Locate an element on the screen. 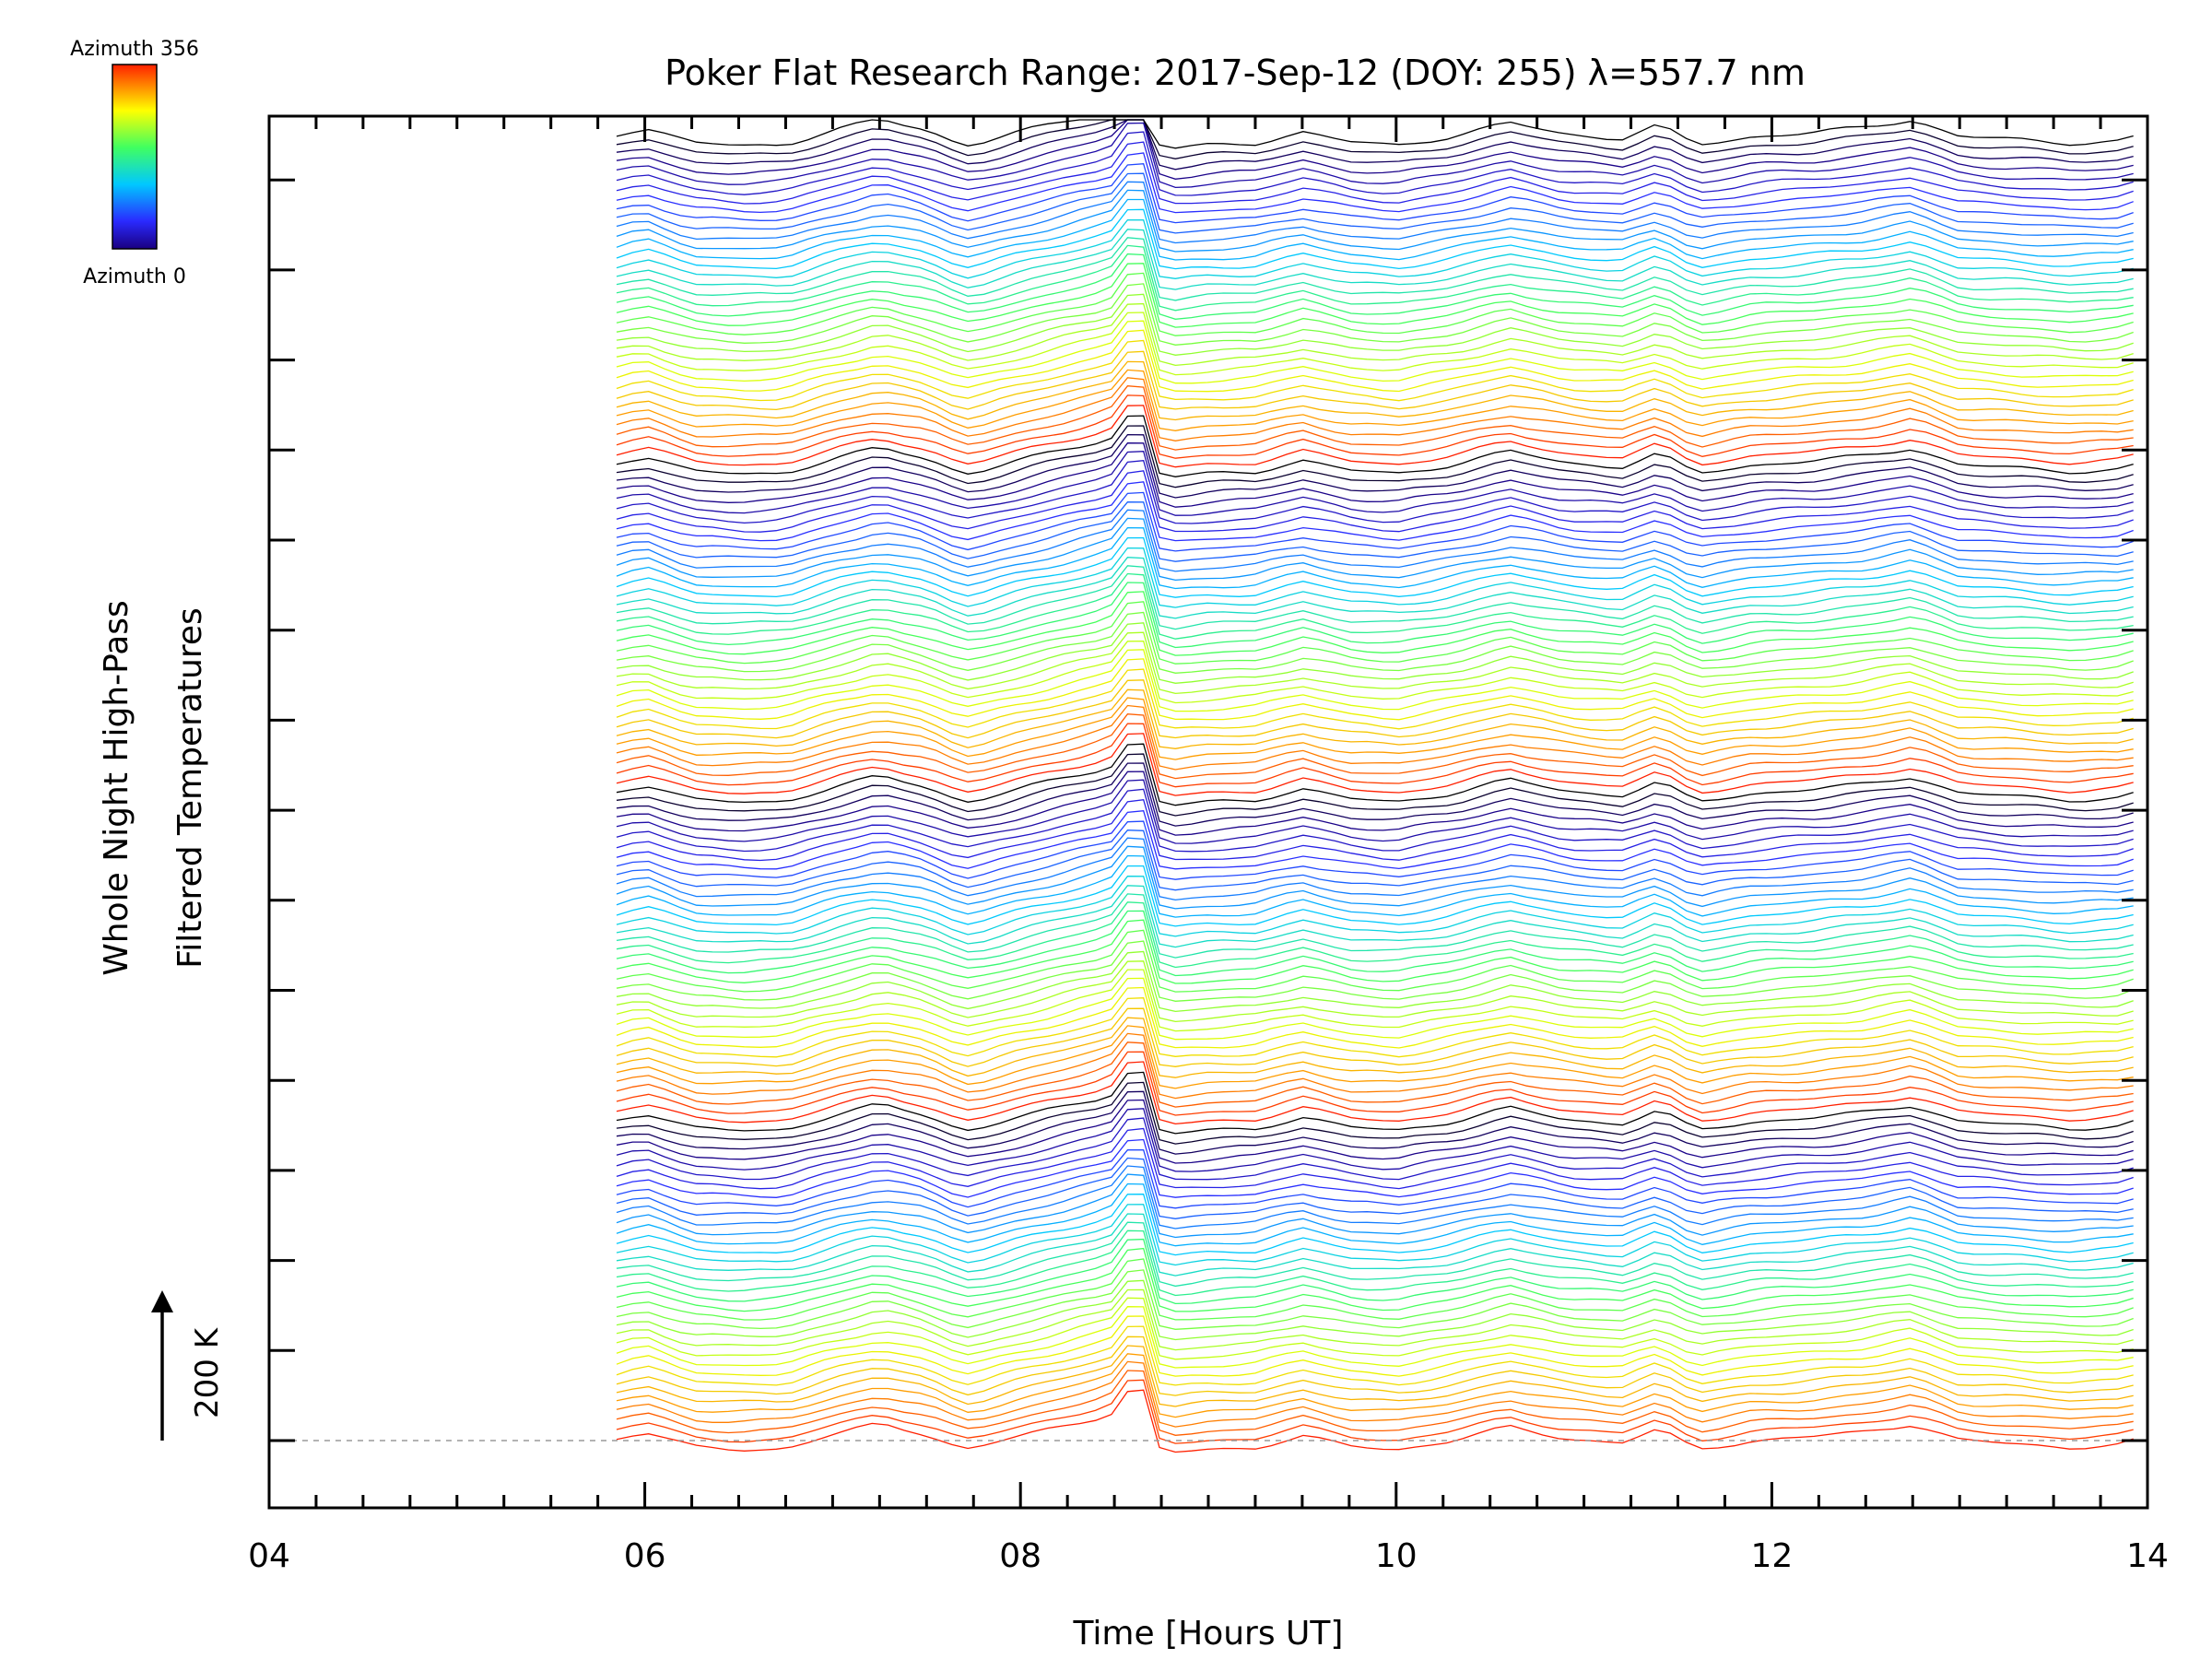 This screenshot has width=2212, height=1659. x-tick-label: 12 is located at coordinates (1771, 1556).